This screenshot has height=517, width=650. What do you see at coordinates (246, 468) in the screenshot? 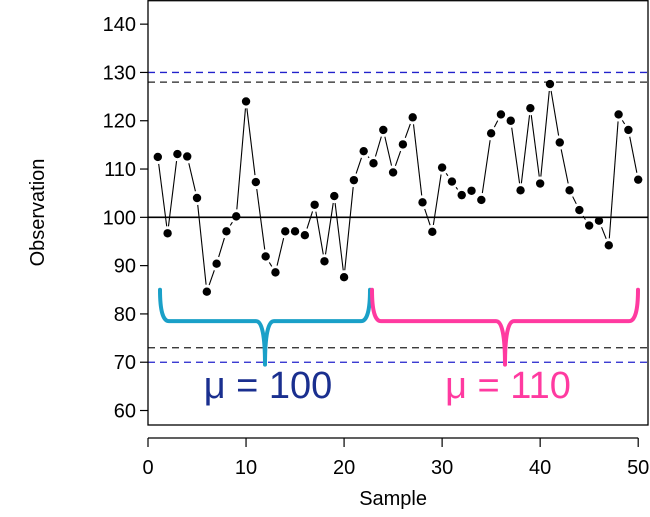
I see `x-tick-label: 10` at bounding box center [246, 468].